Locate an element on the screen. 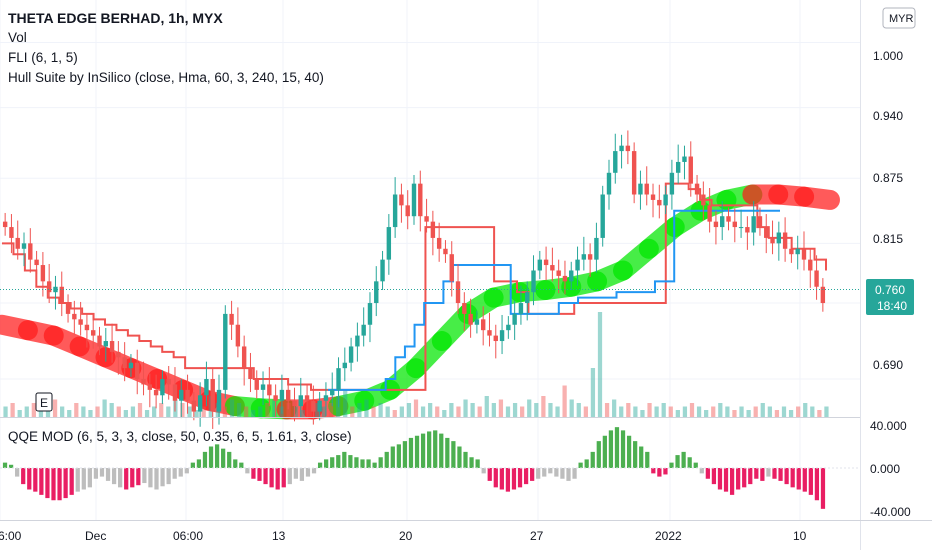 The height and width of the screenshot is (550, 932). currency-button: MYR is located at coordinates (899, 18).